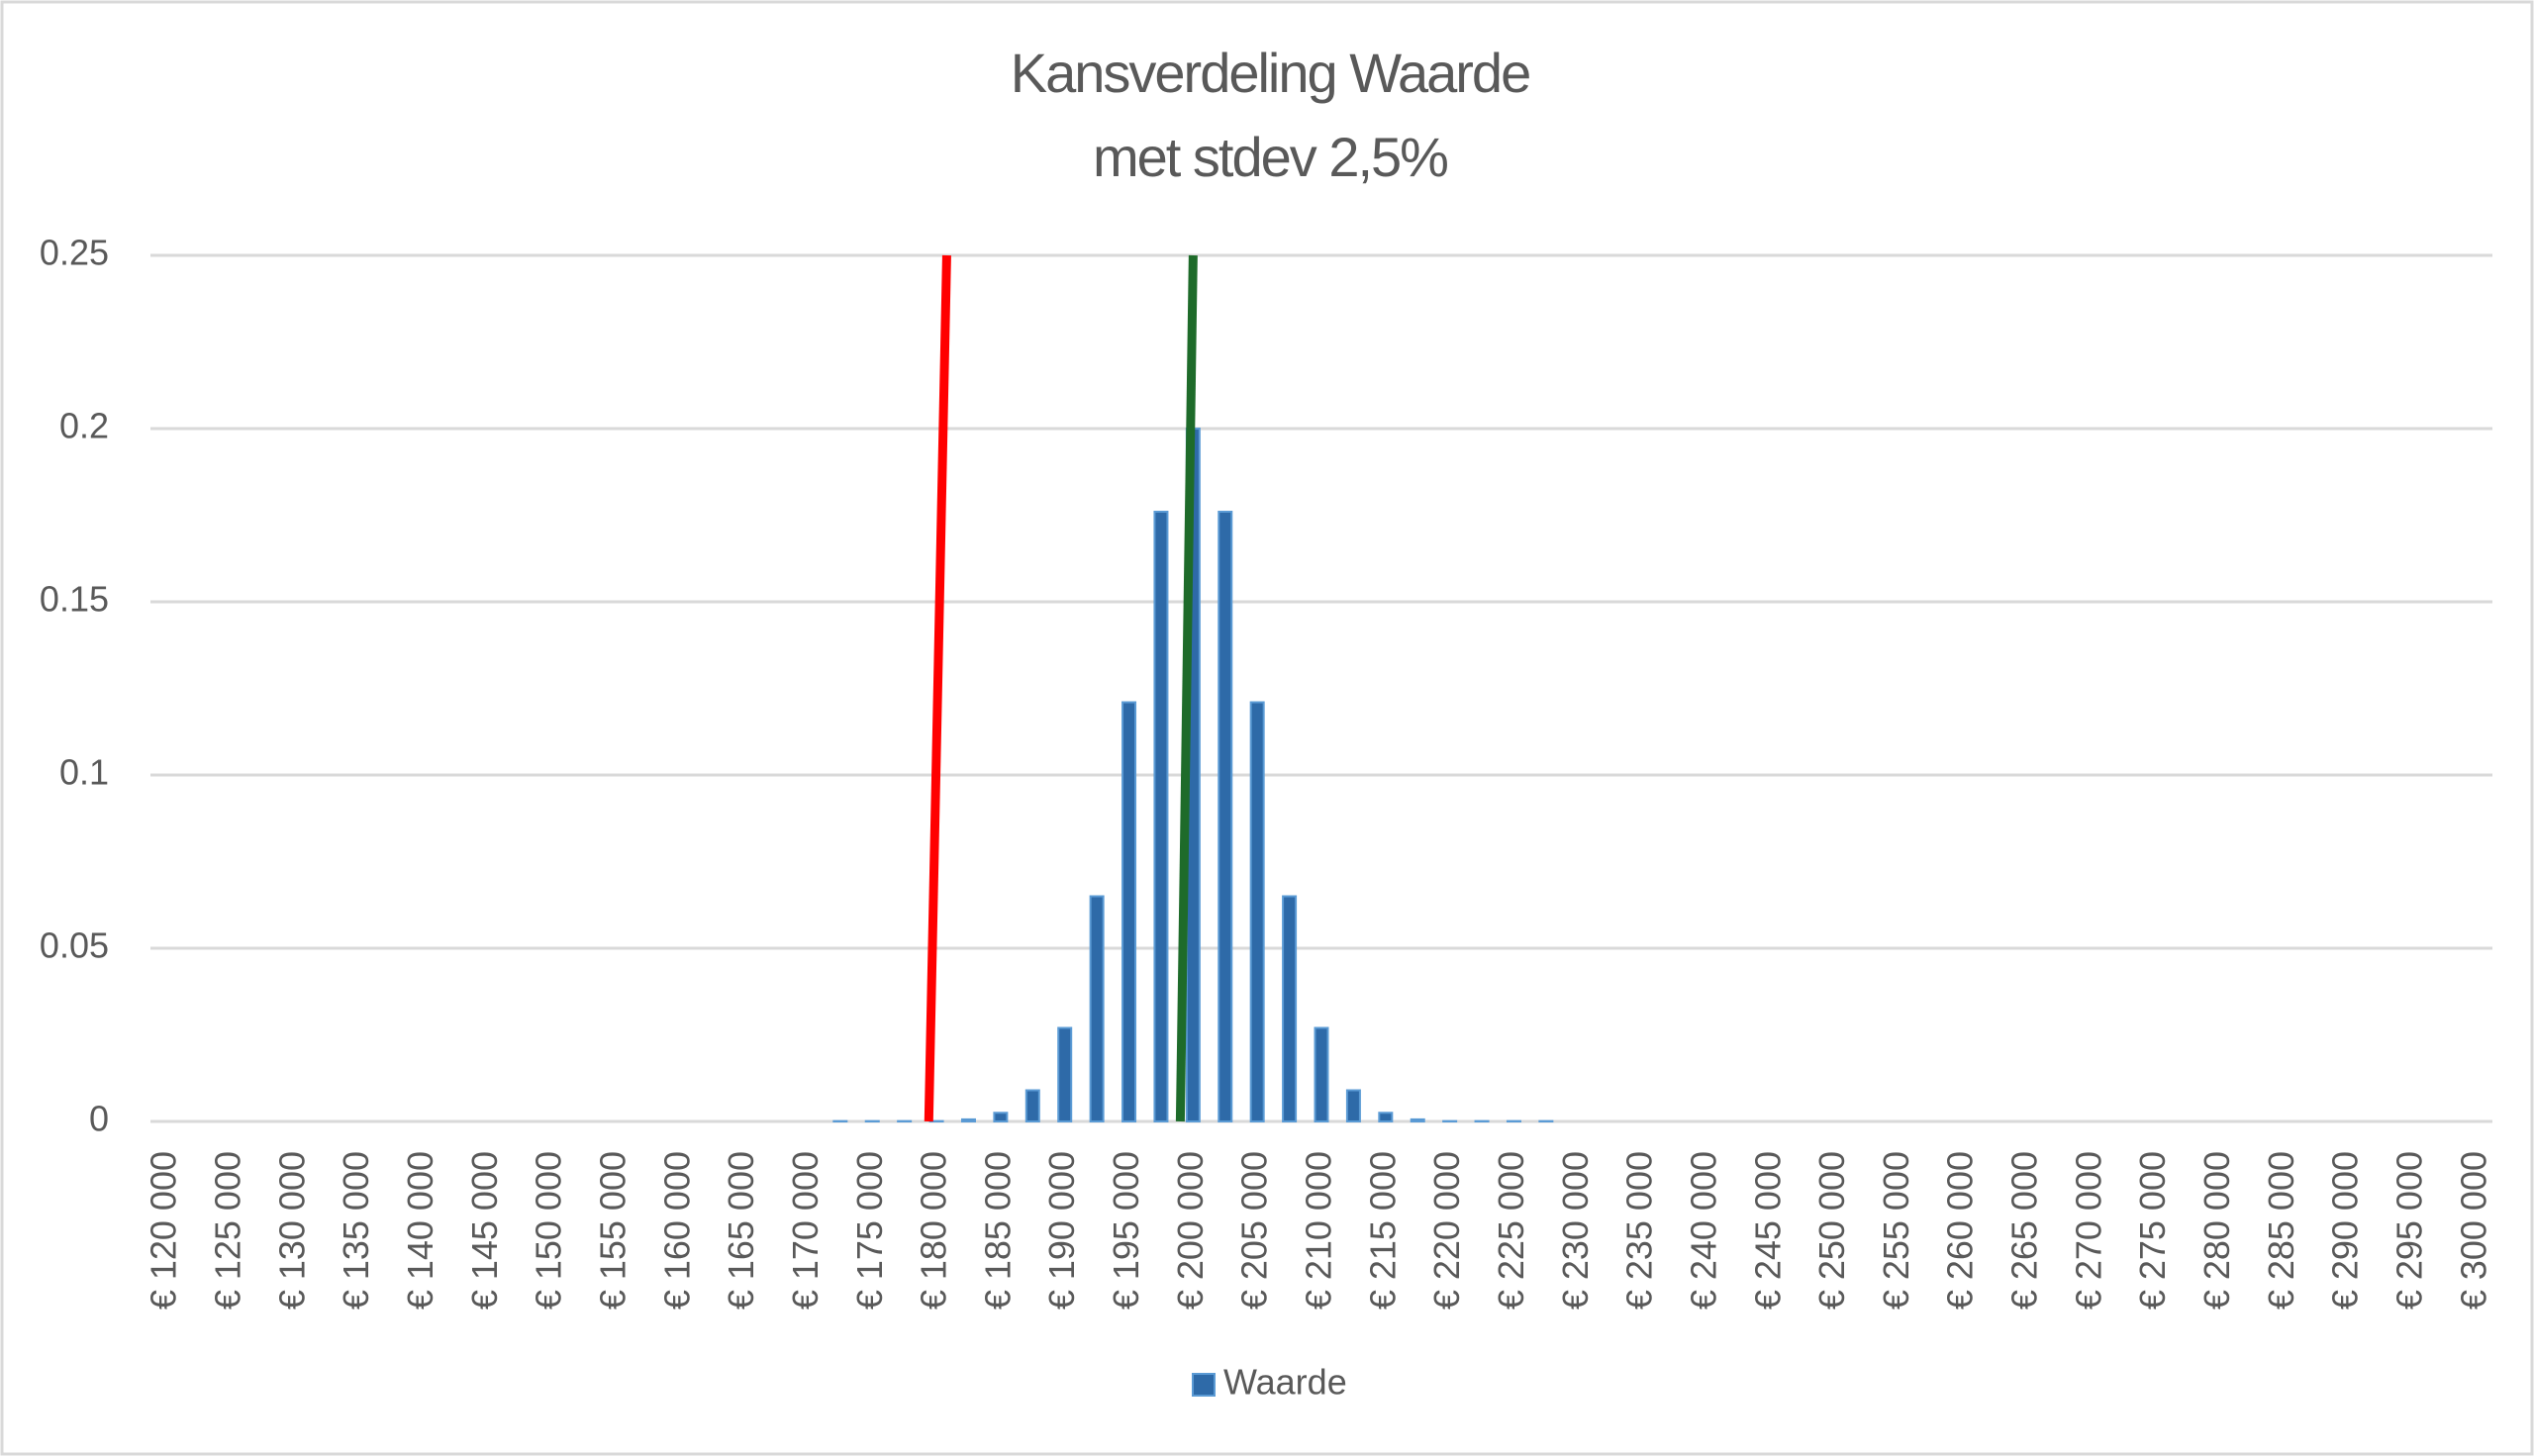  Describe the element at coordinates (1285, 1382) in the screenshot. I see `legend-label: Waarde` at that location.